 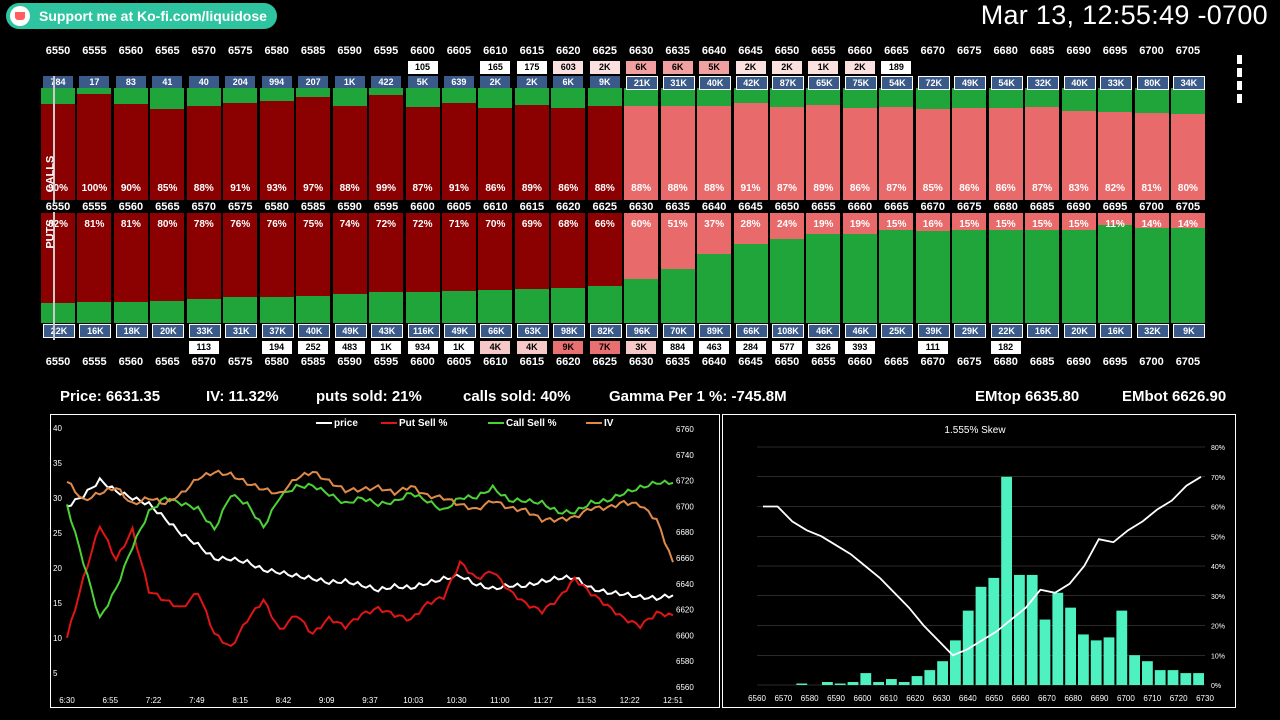 I want to click on strike-top-label: 6605, so click(x=459, y=51).